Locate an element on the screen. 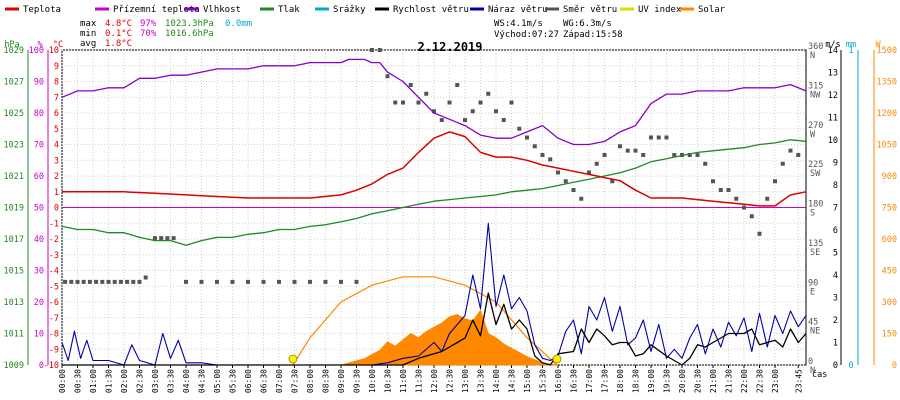  time-tick-label: 15:30 is located at coordinates (543, 381).